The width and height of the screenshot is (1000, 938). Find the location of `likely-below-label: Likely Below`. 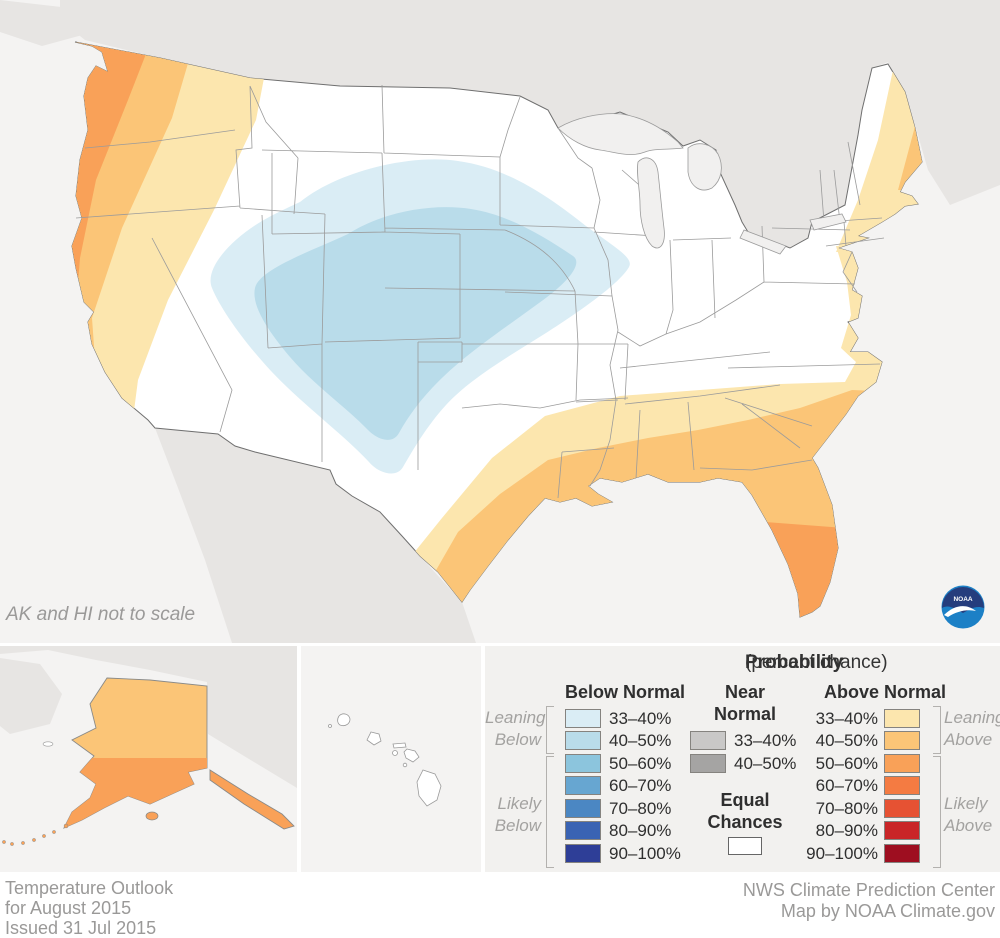

likely-below-label: Likely Below is located at coordinates (513, 815).